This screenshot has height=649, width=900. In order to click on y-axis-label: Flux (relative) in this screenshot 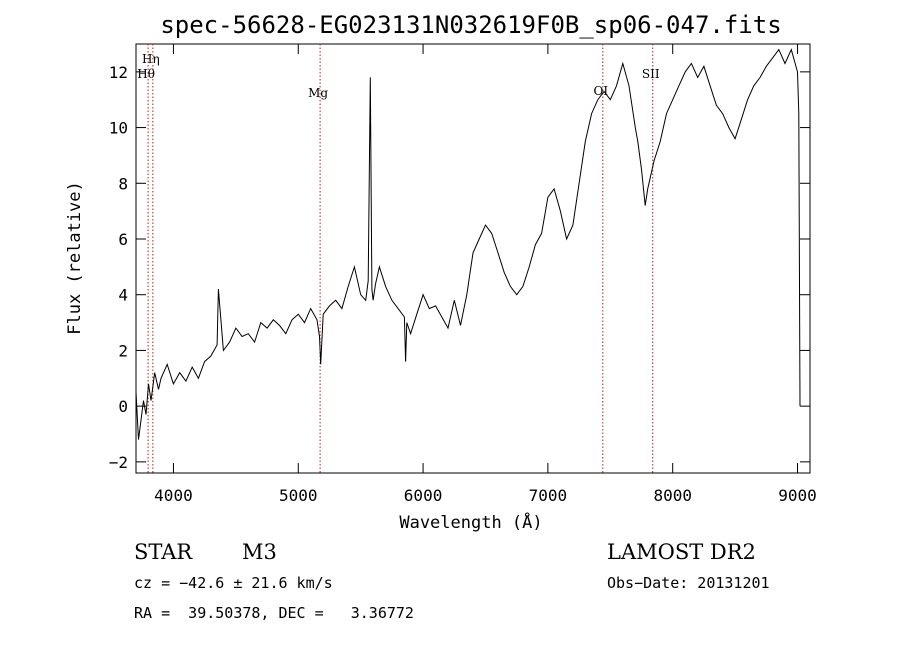, I will do `click(75, 258)`.